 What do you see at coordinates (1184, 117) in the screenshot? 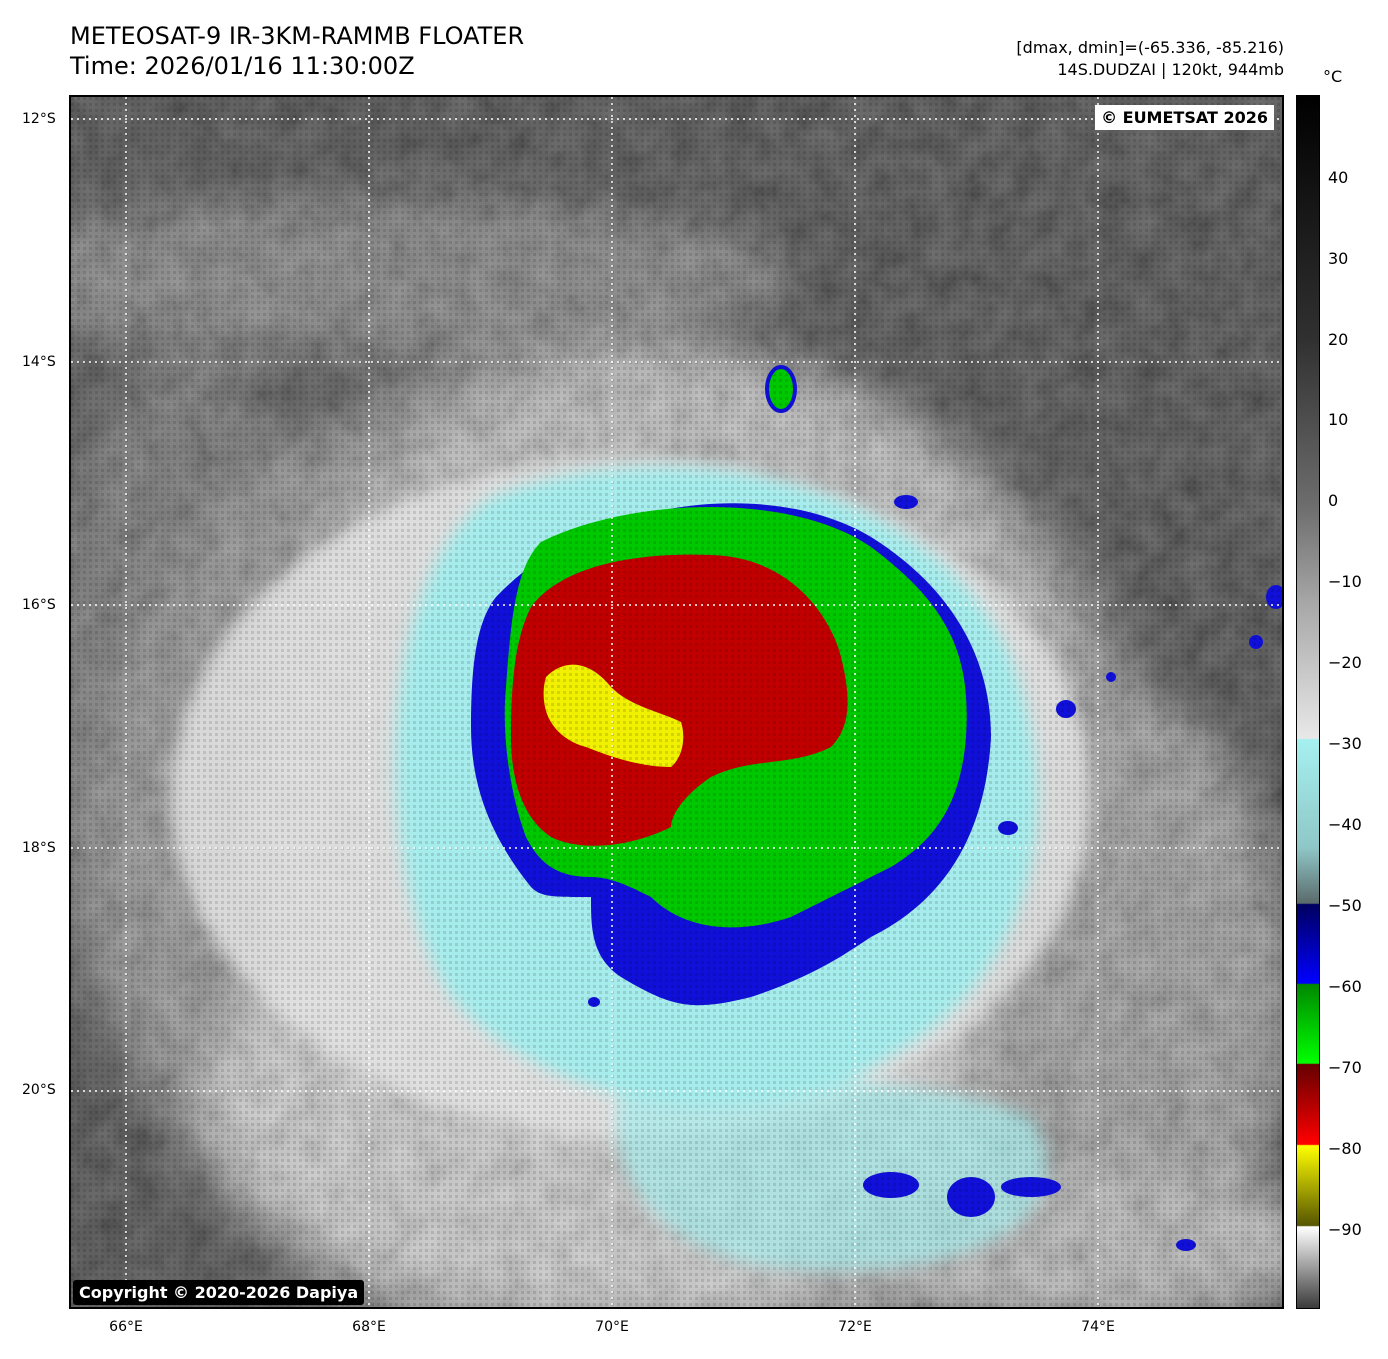
I see `eumetsat-credit: © EUMETSAT 2026` at bounding box center [1184, 117].